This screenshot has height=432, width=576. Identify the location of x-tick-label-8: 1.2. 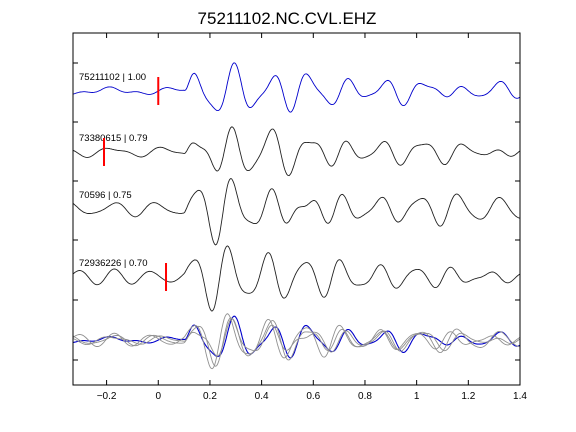
(468, 396).